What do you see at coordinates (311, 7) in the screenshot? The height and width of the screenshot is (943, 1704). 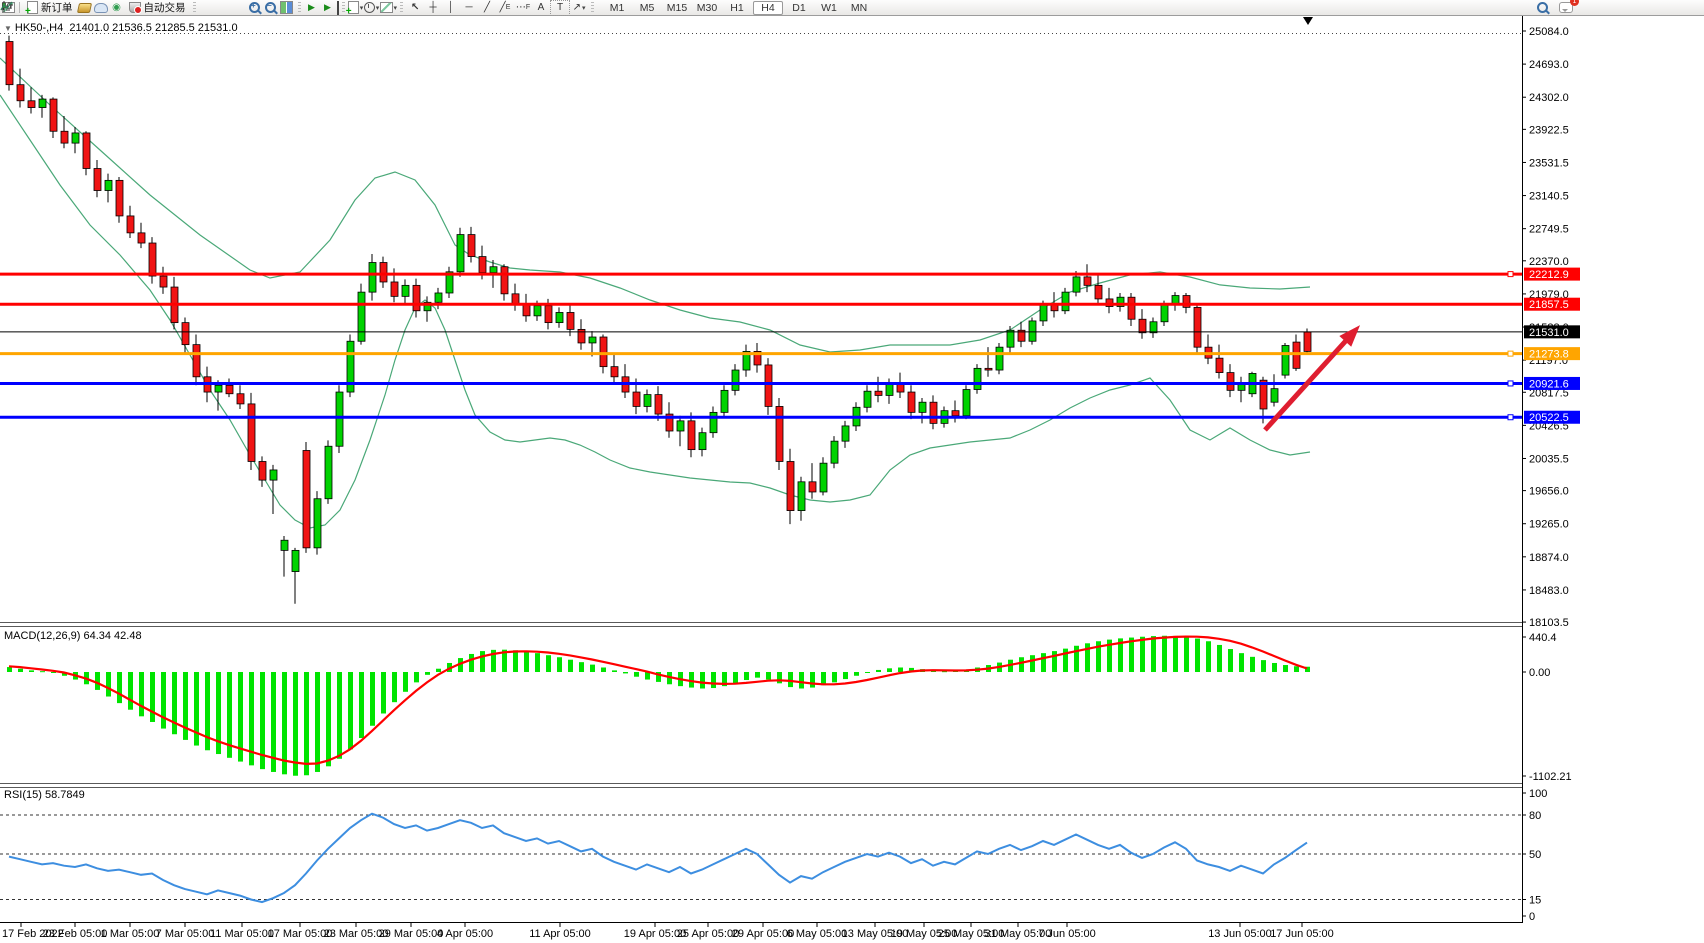 I see `auto-scroll-icon: ▶` at bounding box center [311, 7].